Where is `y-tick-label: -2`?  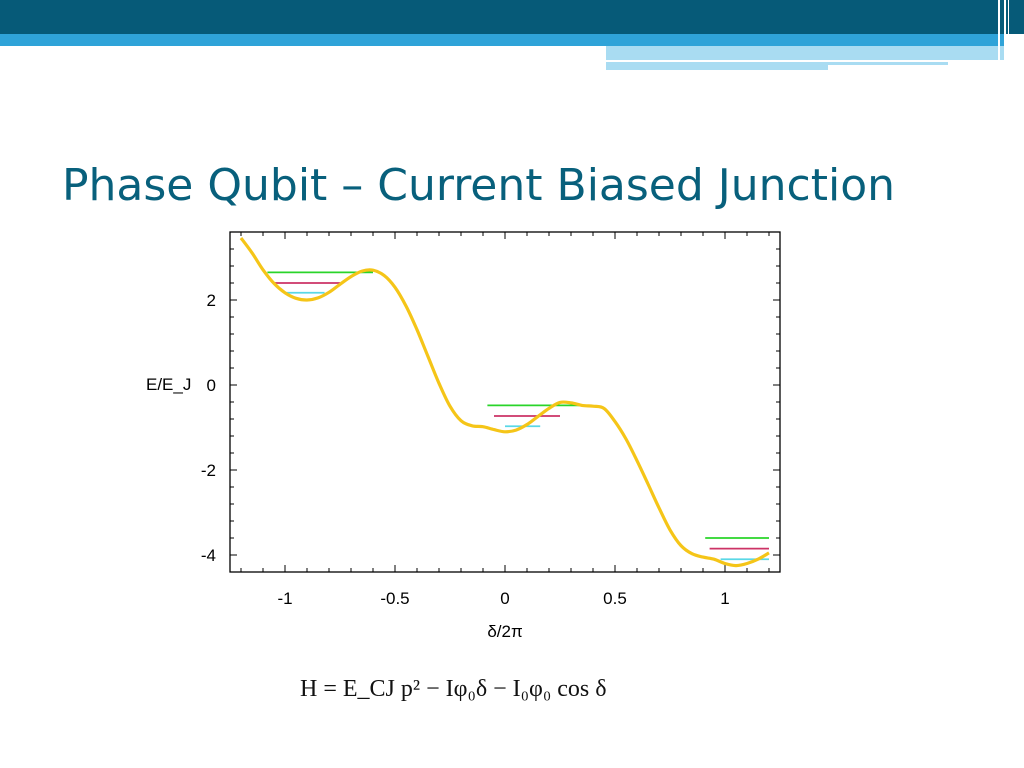 y-tick-label: -2 is located at coordinates (208, 470).